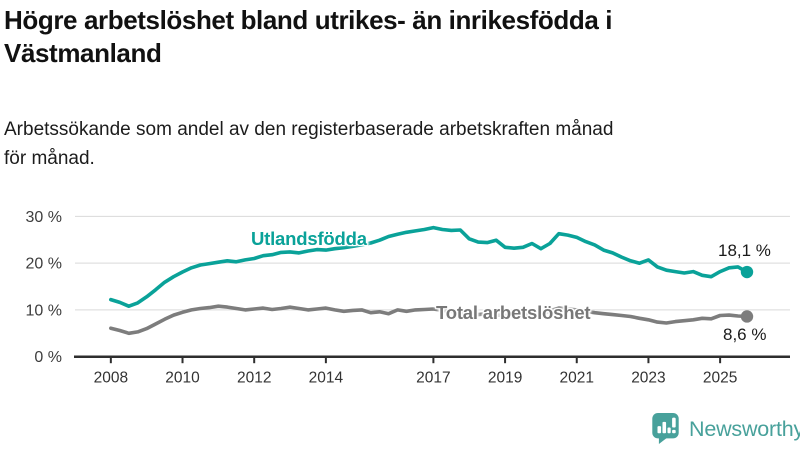  What do you see at coordinates (48, 357) in the screenshot?
I see `y-axis-tick-label: 0 %` at bounding box center [48, 357].